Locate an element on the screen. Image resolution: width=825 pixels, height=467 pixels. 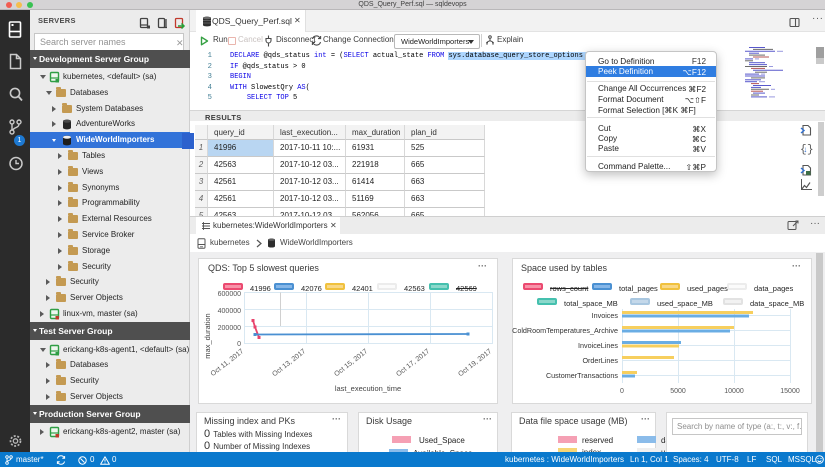
svg-text: last_execution_time is located at coordinates (368, 388).